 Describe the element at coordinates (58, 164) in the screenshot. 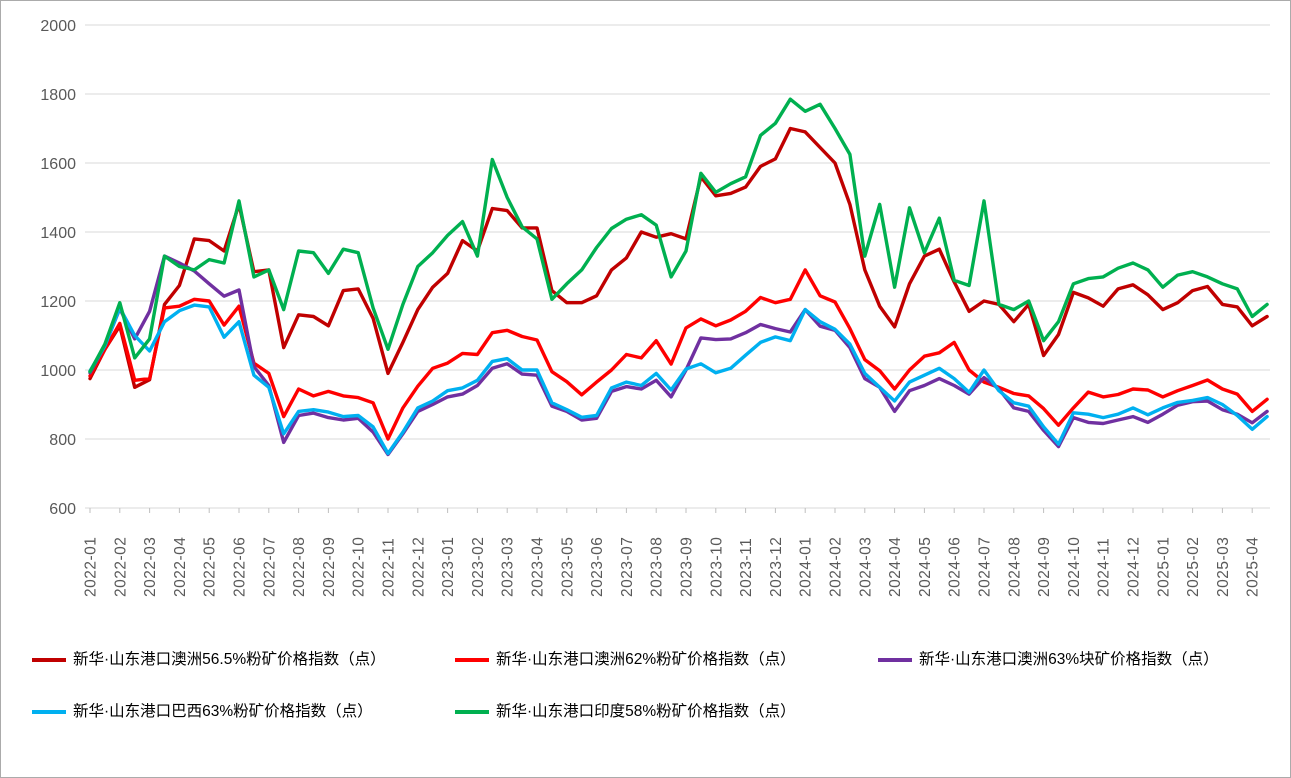

I see `y-axis-label: 1600` at that location.